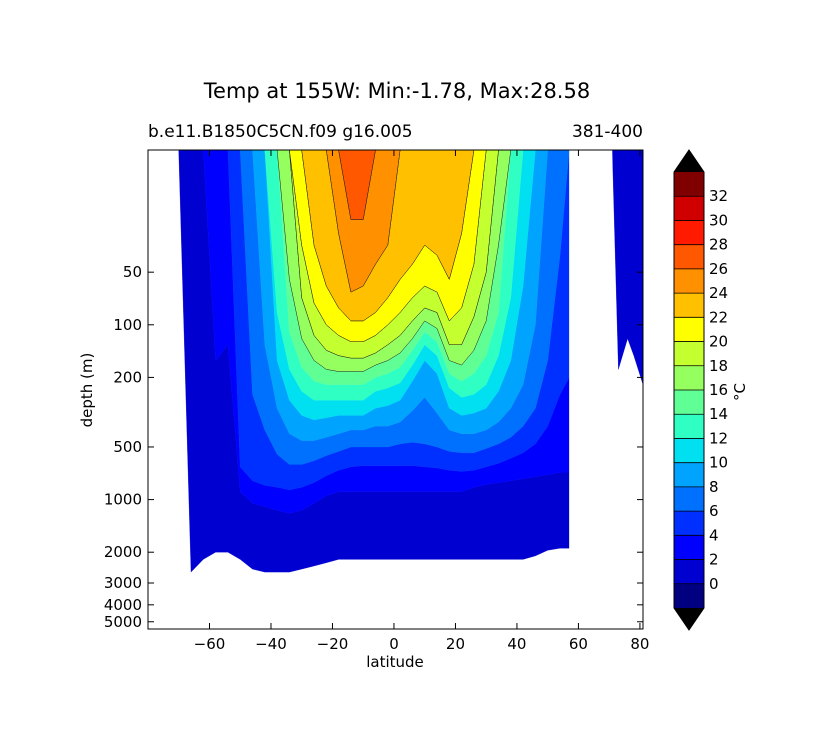  Describe the element at coordinates (127, 377) in the screenshot. I see `y-tick-label: 200` at that location.